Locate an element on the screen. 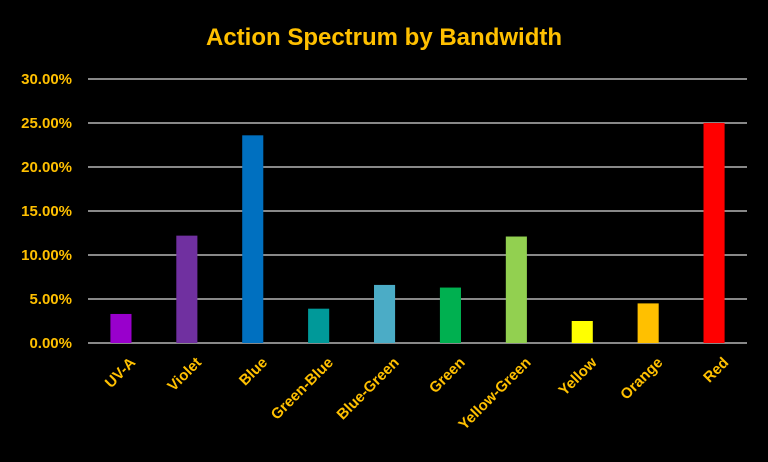 Image resolution: width=768 pixels, height=462 pixels. bar-red is located at coordinates (714, 233).